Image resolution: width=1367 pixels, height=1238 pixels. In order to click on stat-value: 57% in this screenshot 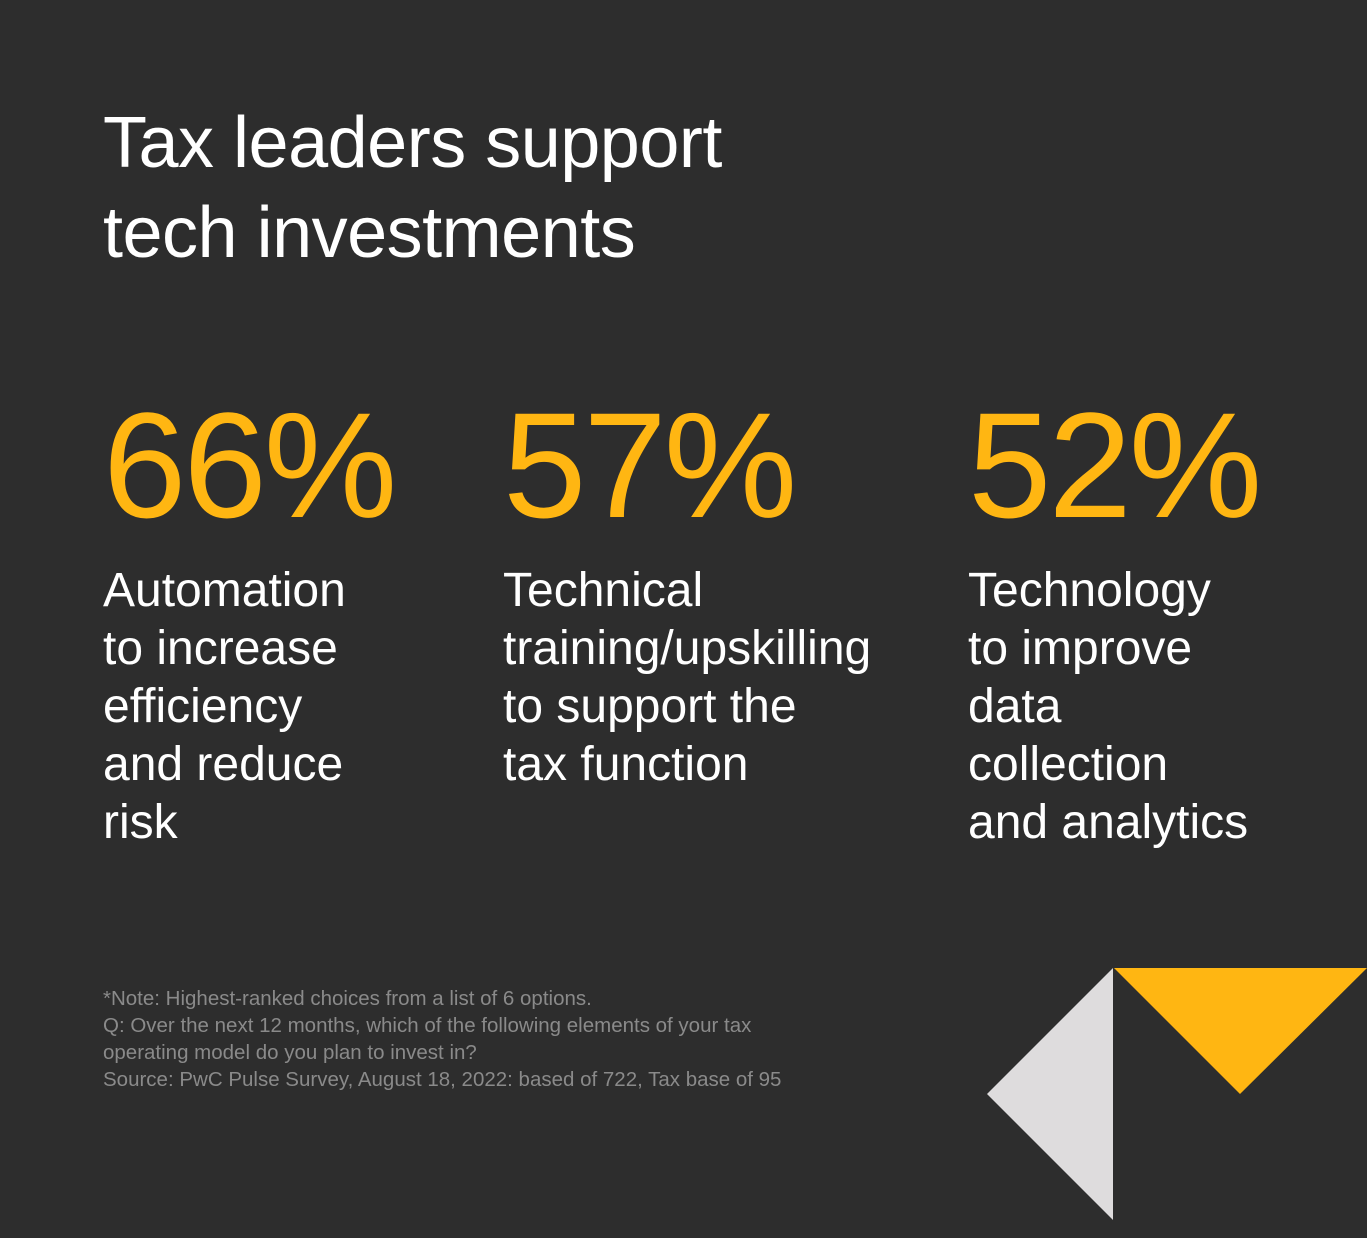, I will do `click(650, 465)`.